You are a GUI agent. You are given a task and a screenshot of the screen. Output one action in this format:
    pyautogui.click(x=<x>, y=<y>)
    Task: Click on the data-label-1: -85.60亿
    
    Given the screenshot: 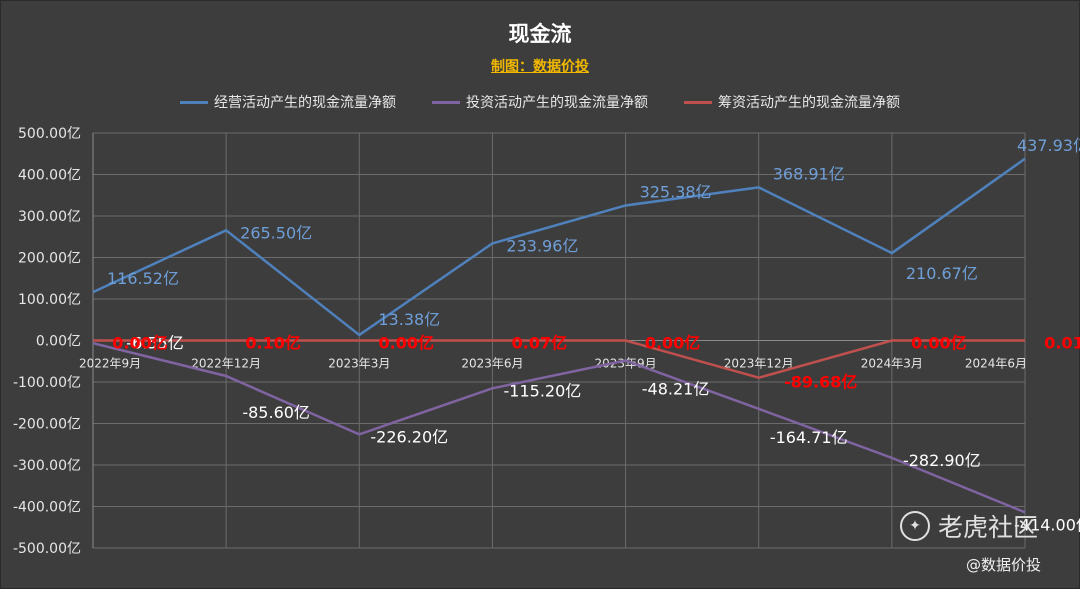 What is the action you would take?
    pyautogui.click(x=276, y=412)
    